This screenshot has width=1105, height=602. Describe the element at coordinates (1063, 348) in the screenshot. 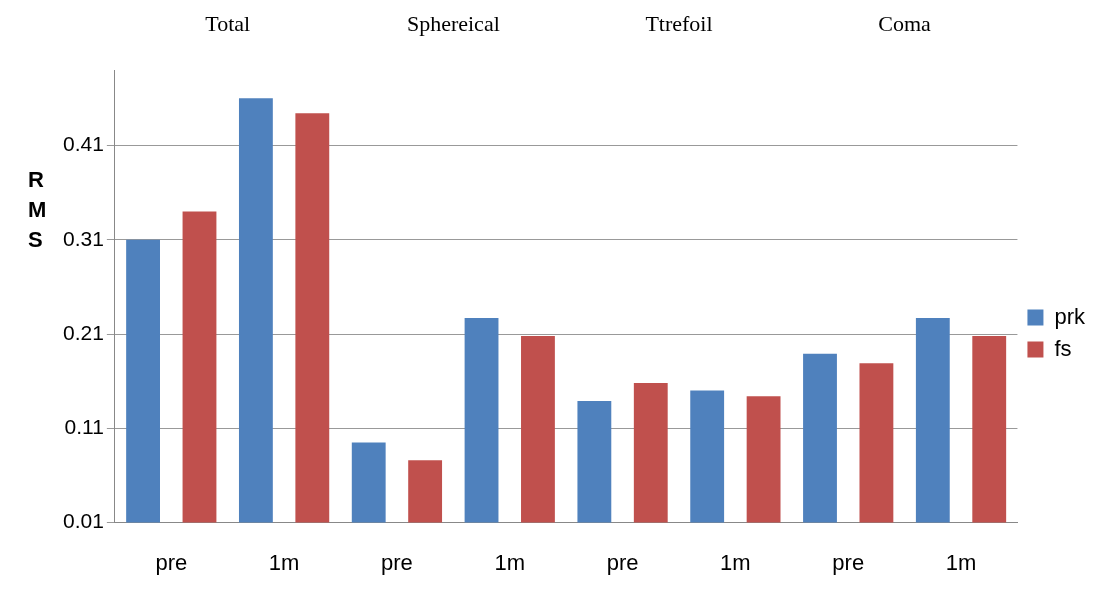

I see `legend-label: fs` at that location.